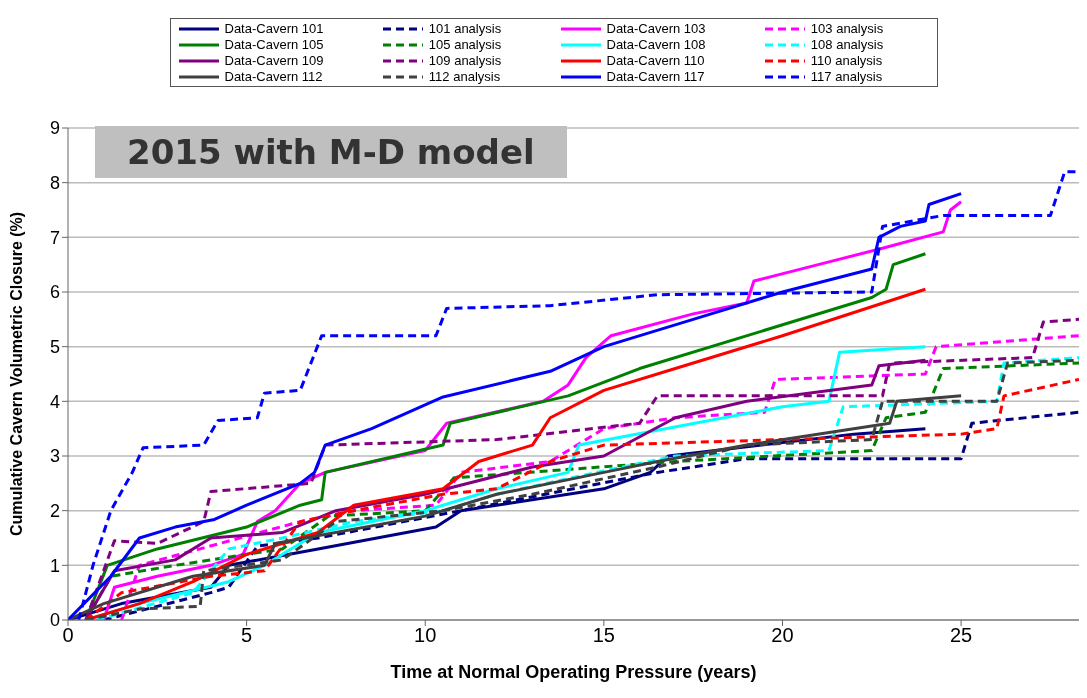 The image size is (1087, 698). What do you see at coordinates (656, 44) in the screenshot?
I see `legend-label: Data-Cavern 108` at bounding box center [656, 44].